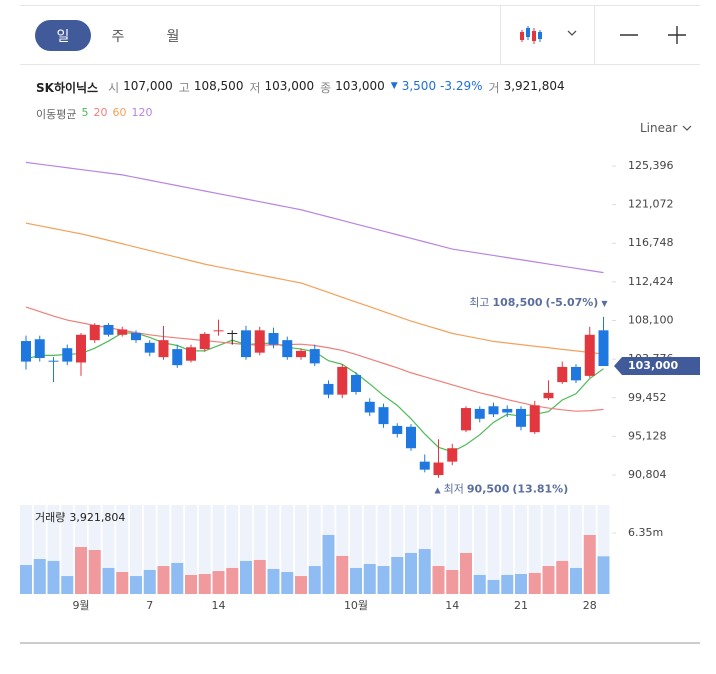 This screenshot has height=674, width=716. I want to click on x-tick-label: 7, so click(149, 605).